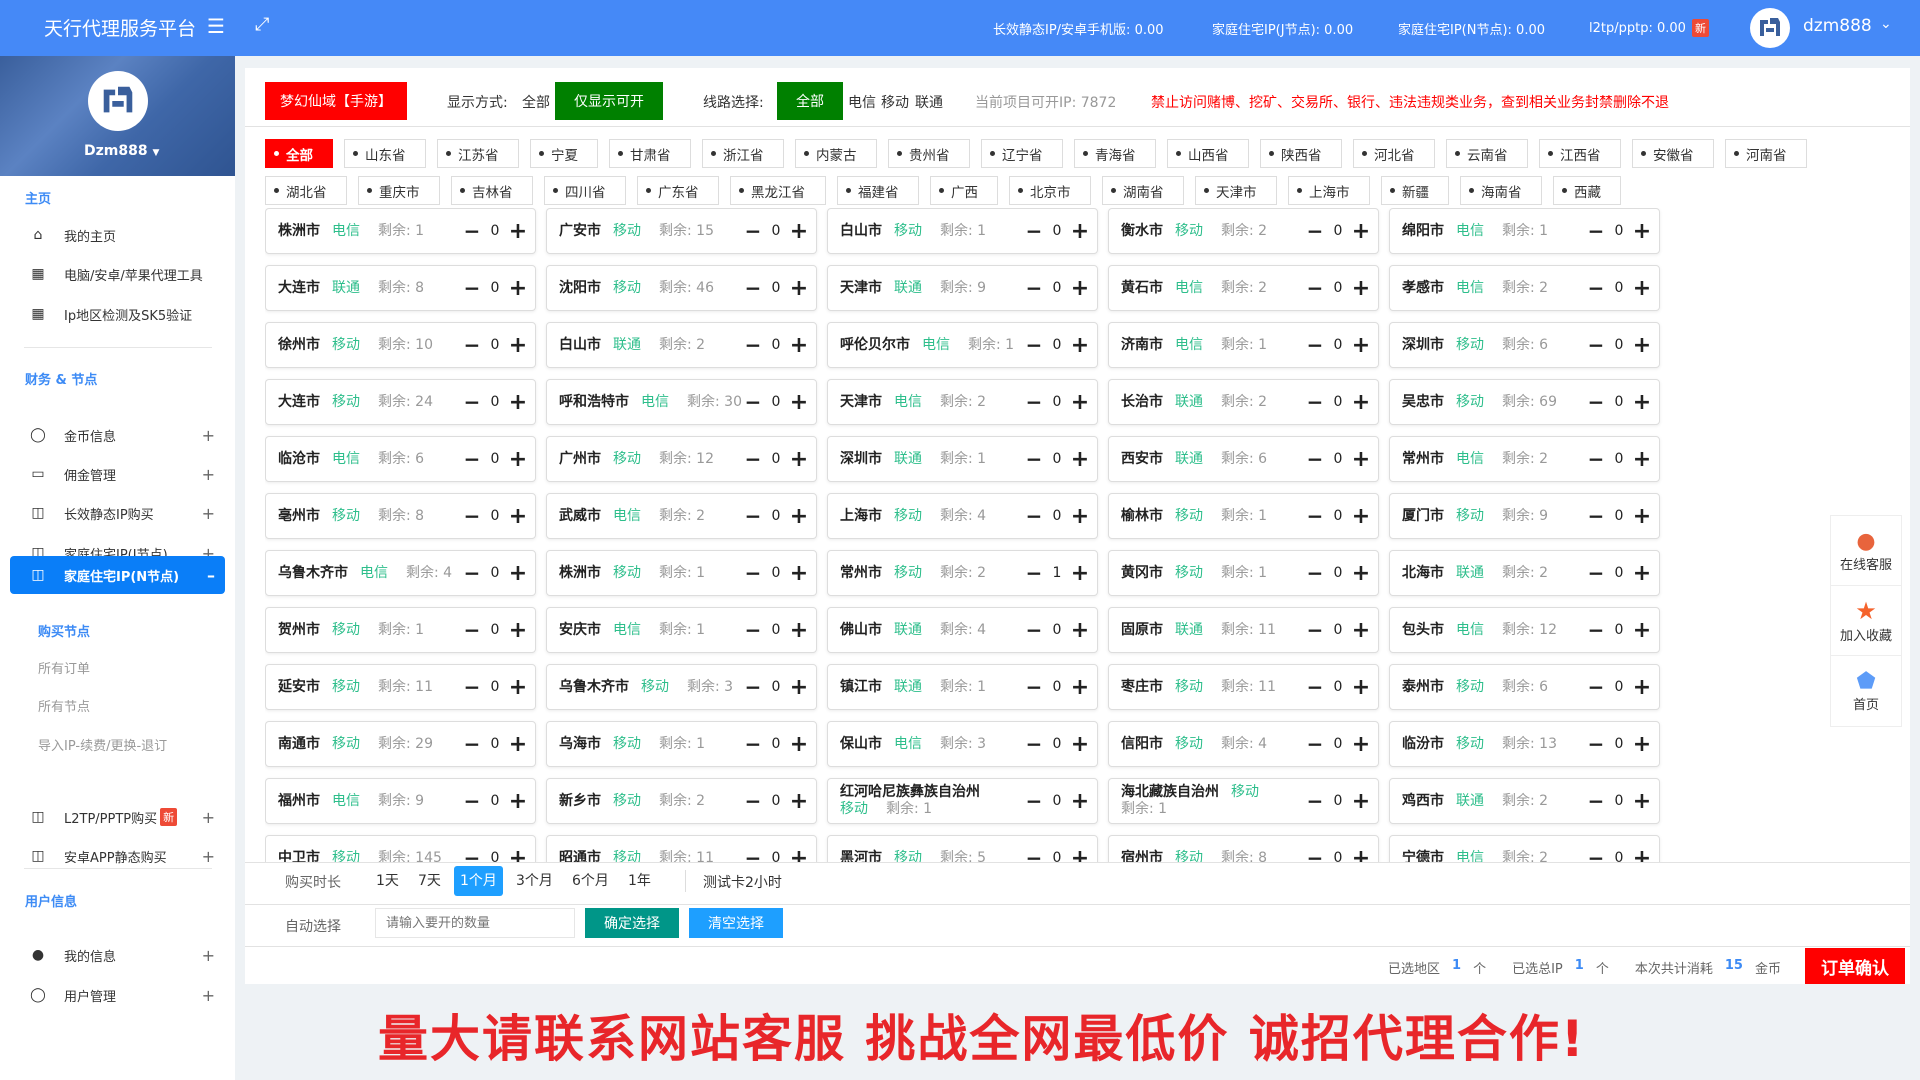 The height and width of the screenshot is (1080, 1920). What do you see at coordinates (1587, 190) in the screenshot?
I see `province-filter: 西藏` at bounding box center [1587, 190].